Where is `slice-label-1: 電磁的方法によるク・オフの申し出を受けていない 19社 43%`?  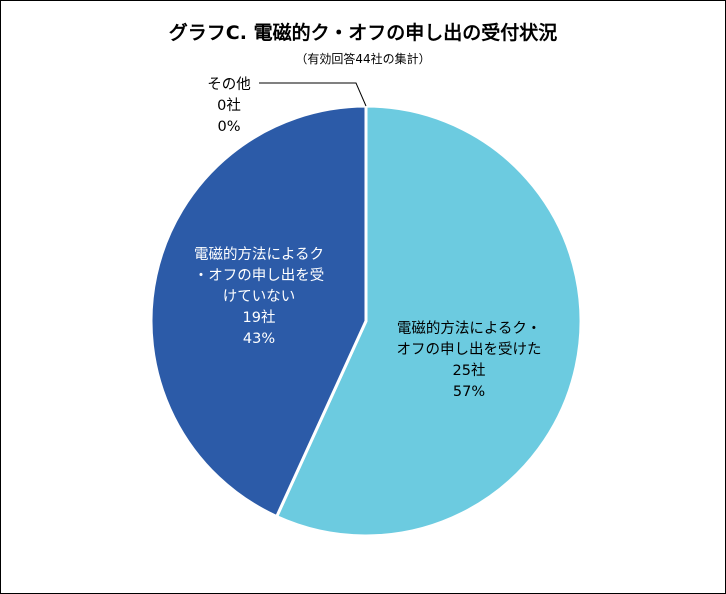 slice-label-1: 電磁的方法によるク・オフの申し出を受けていない 19社 43% is located at coordinates (259, 296).